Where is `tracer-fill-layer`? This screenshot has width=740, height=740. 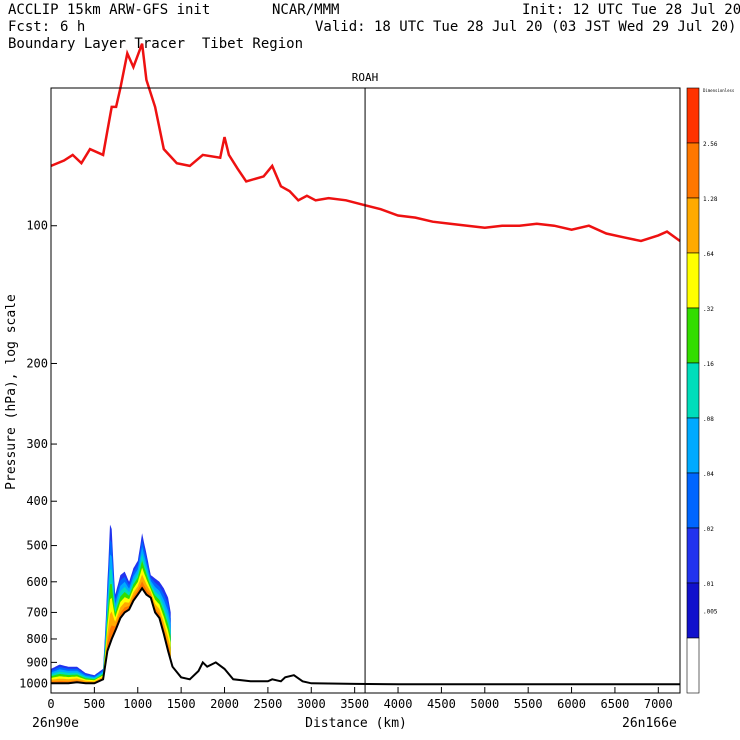
tracer-fill-layer is located at coordinates (111, 604).